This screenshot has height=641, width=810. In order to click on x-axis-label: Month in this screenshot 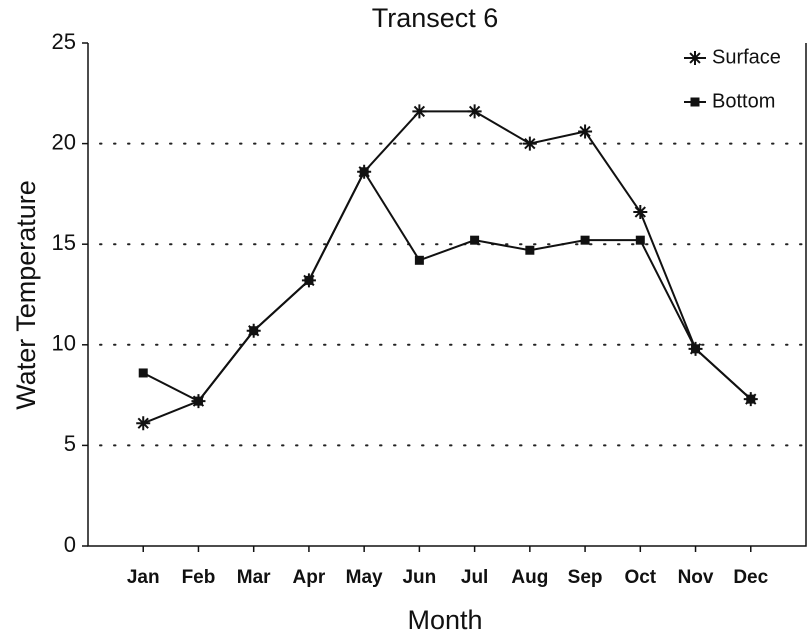, I will do `click(444, 620)`.